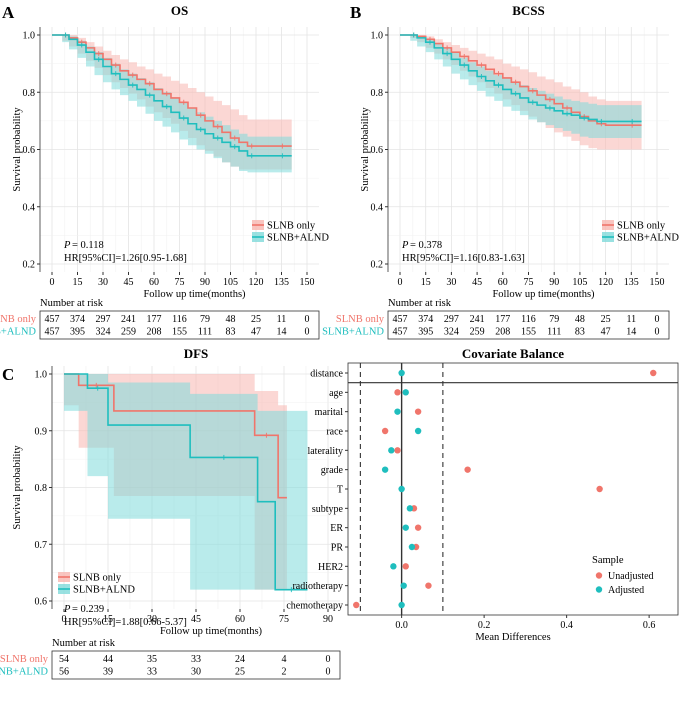  Describe the element at coordinates (377, 207) in the screenshot. I see `y-tick-label: 0.4` at that location.